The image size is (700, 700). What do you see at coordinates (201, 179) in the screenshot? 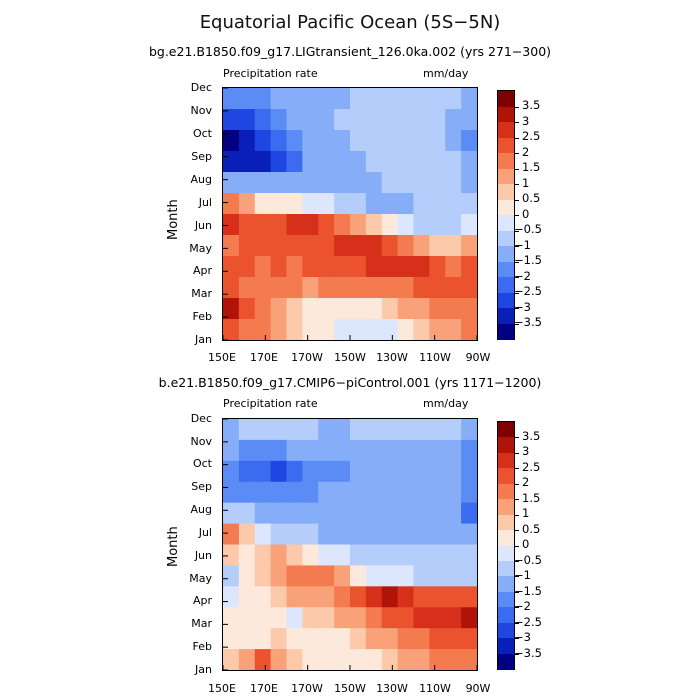
I see `p1-month-tick-aug: Aug` at bounding box center [201, 179].